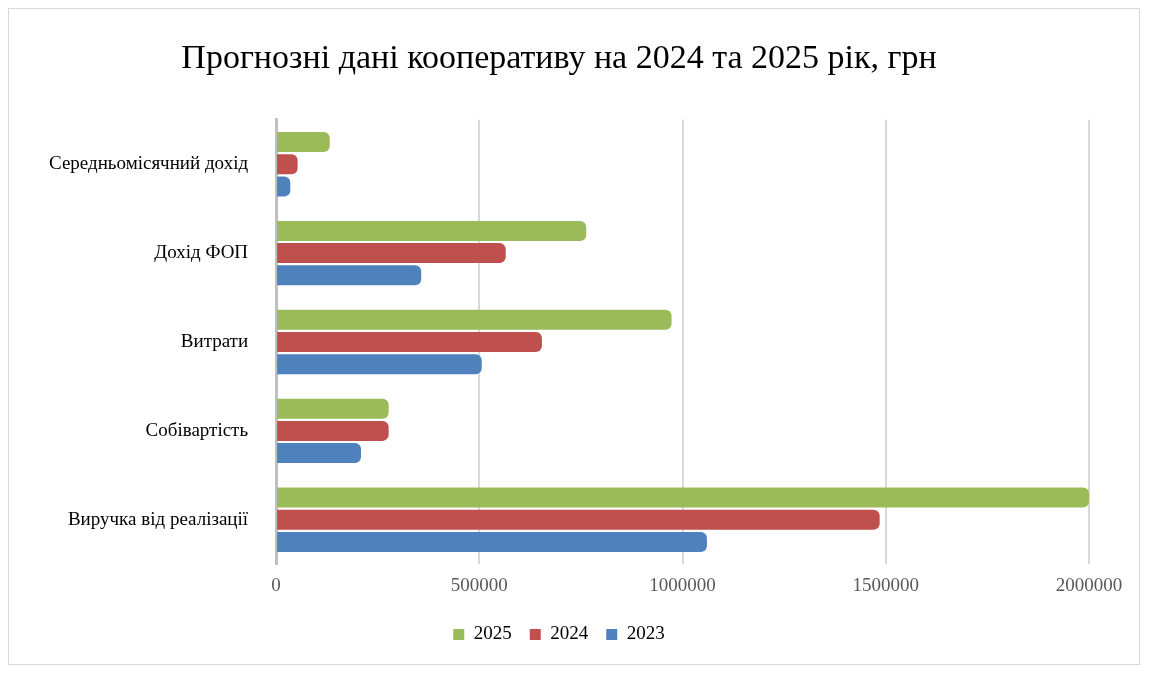  I want to click on y-tick-label: Витрати, so click(214, 340).